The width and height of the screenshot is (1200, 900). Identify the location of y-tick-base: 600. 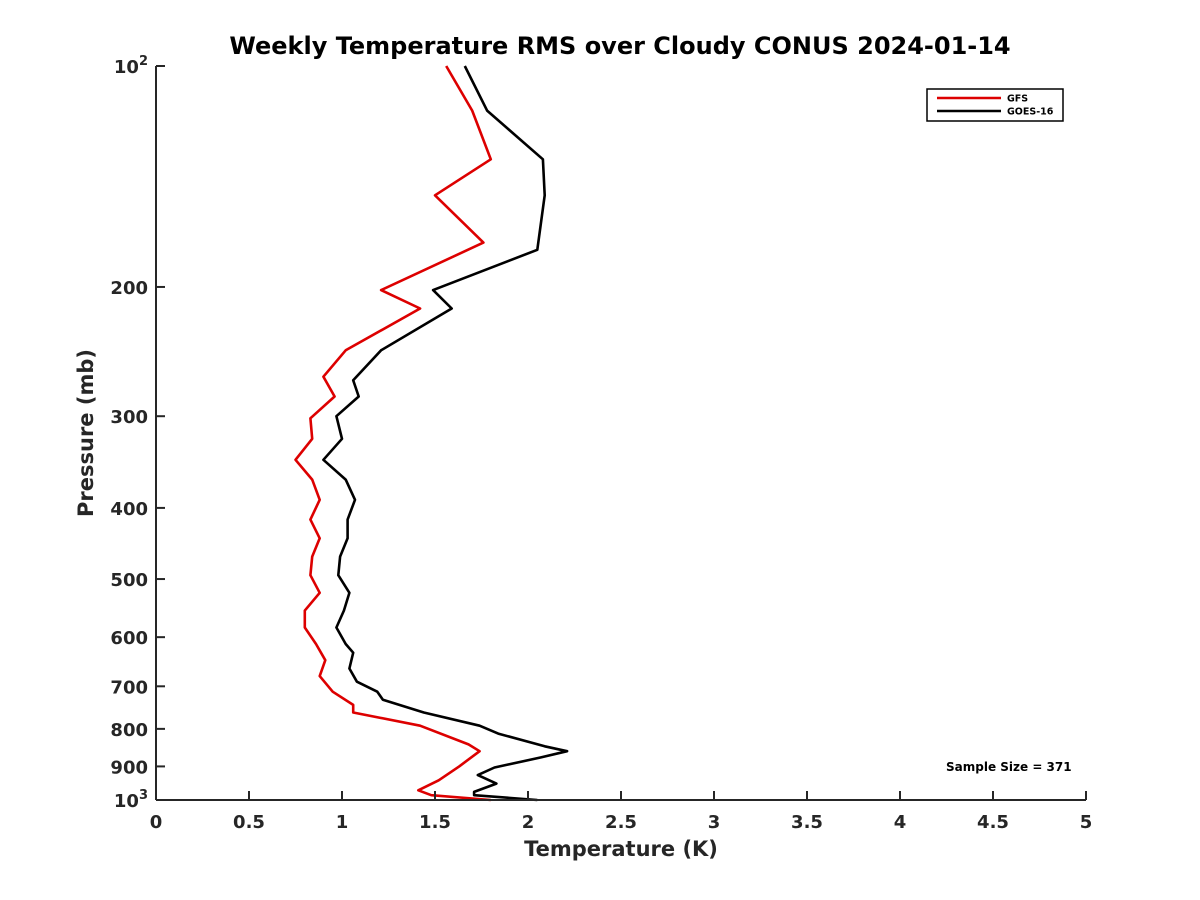
(129, 638).